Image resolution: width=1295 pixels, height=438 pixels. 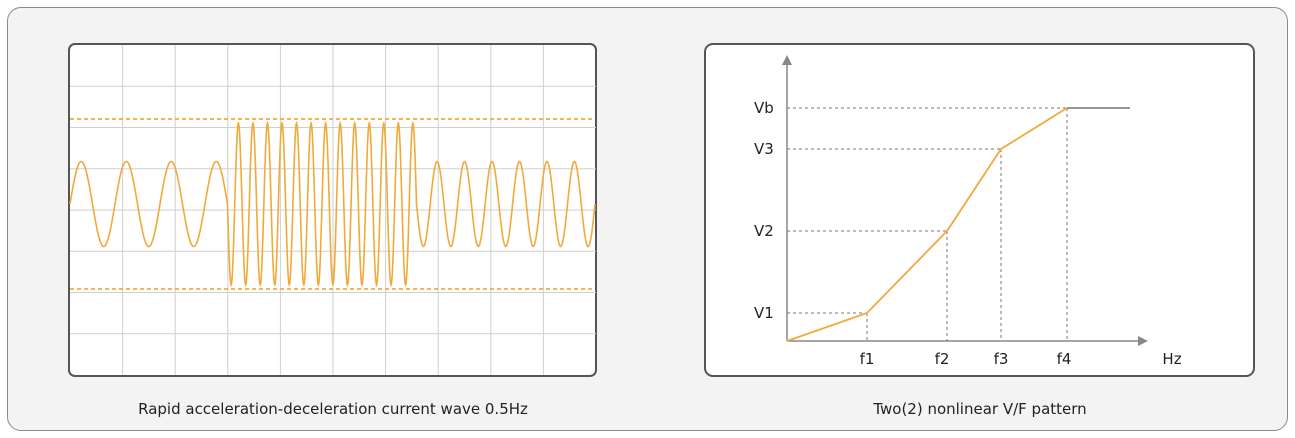 I want to click on x-tick-f2: f2, so click(x=942, y=359).